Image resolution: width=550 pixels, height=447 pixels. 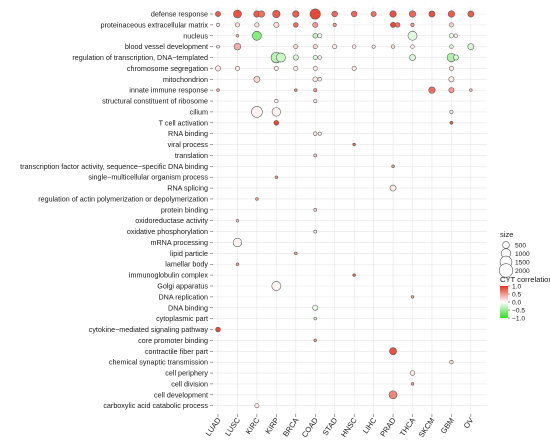 I want to click on point-thca-defense-response, so click(x=412, y=14).